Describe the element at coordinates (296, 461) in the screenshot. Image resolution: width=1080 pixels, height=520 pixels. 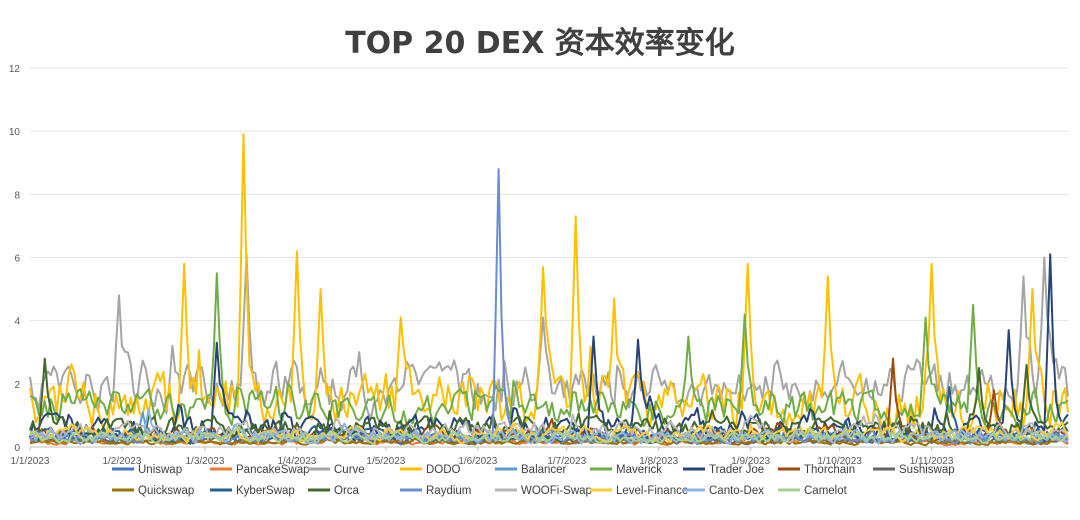
I see `x-tick-label: 1/4/2023` at that location.